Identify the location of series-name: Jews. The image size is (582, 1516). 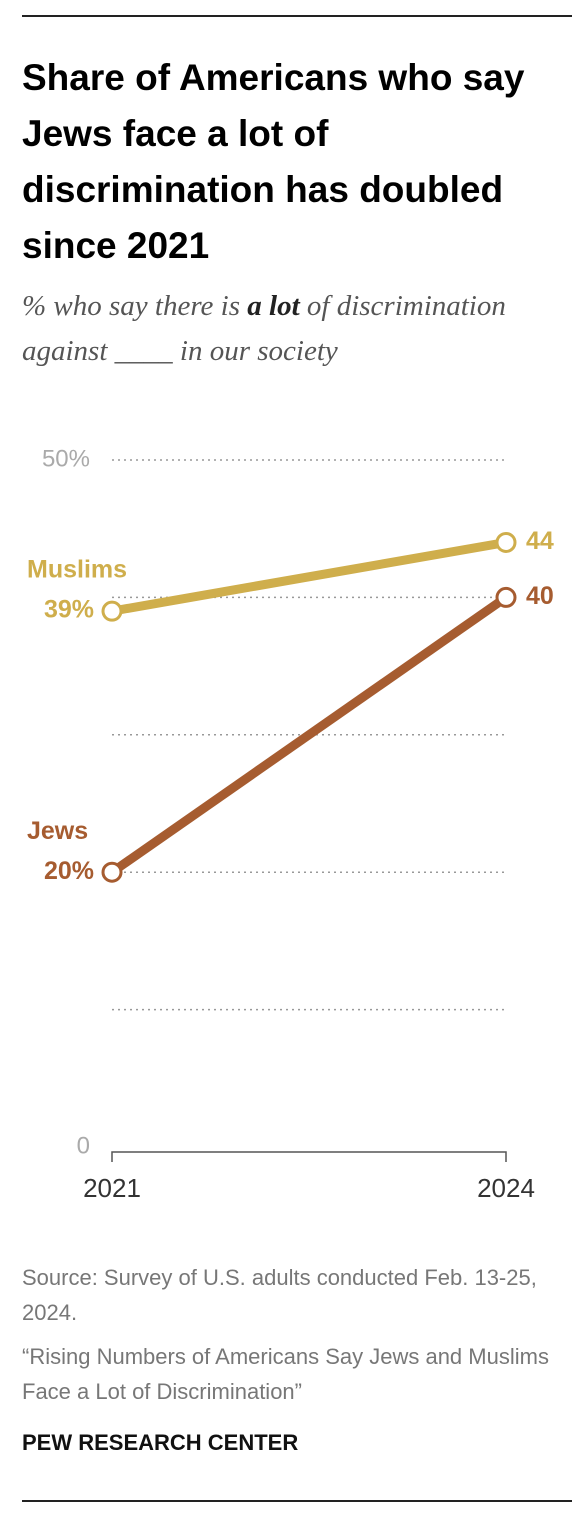
(57, 831).